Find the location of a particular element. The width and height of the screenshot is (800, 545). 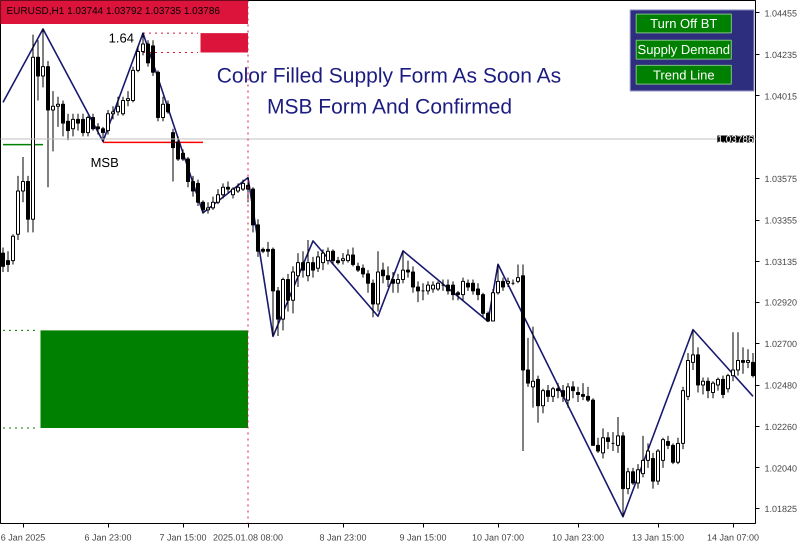

x-tick-label: 9 Jan 15:00 is located at coordinates (423, 537).